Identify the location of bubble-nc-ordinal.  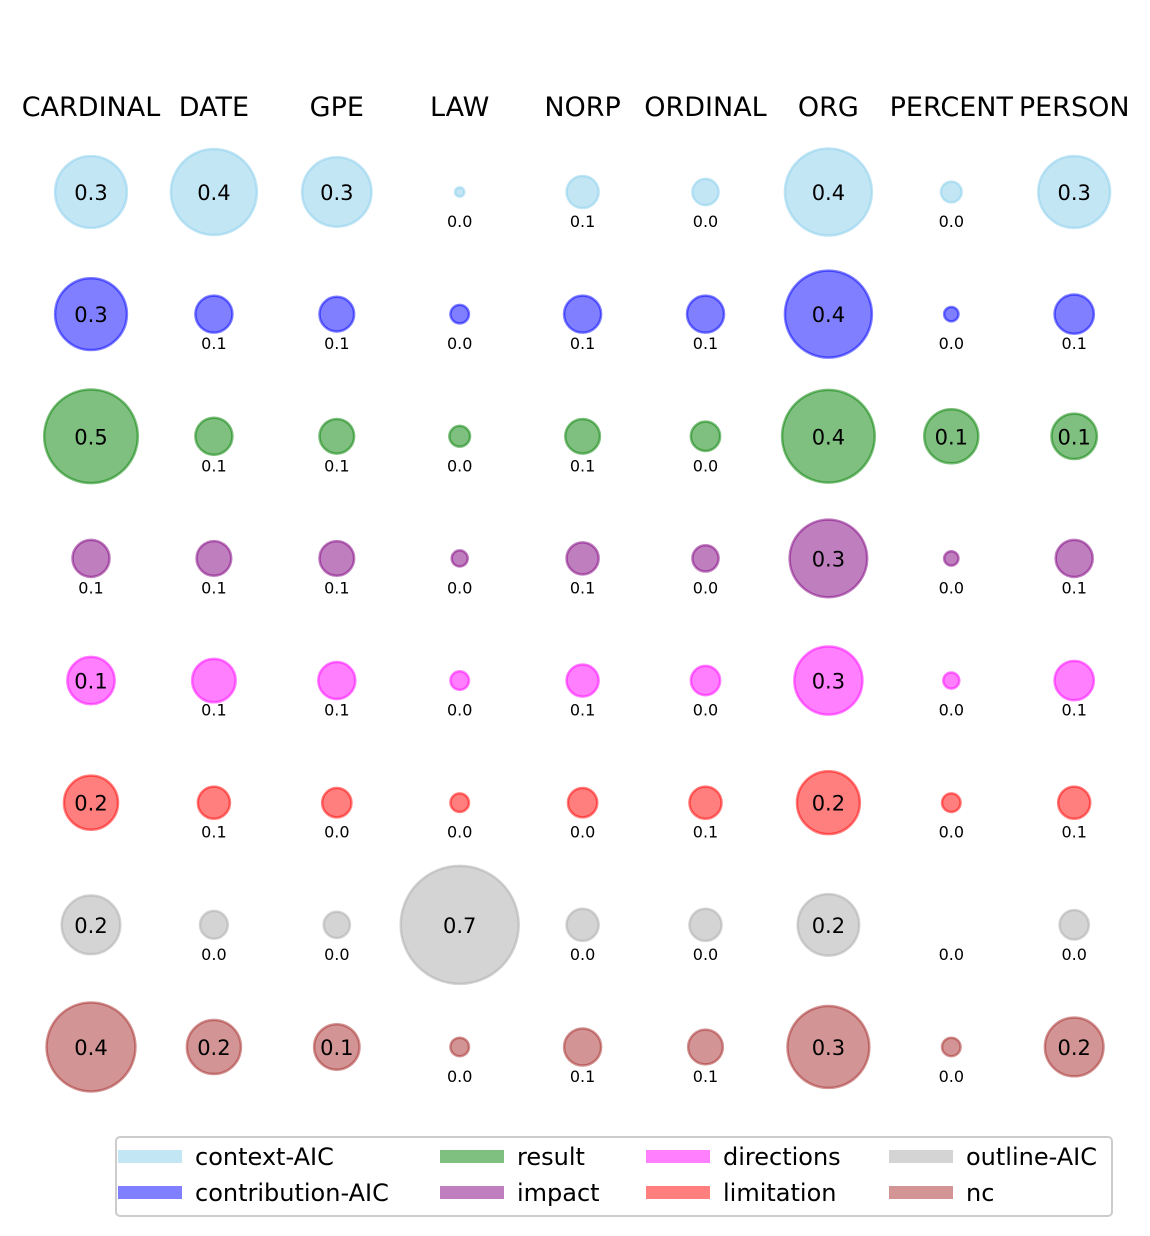
(705, 1047).